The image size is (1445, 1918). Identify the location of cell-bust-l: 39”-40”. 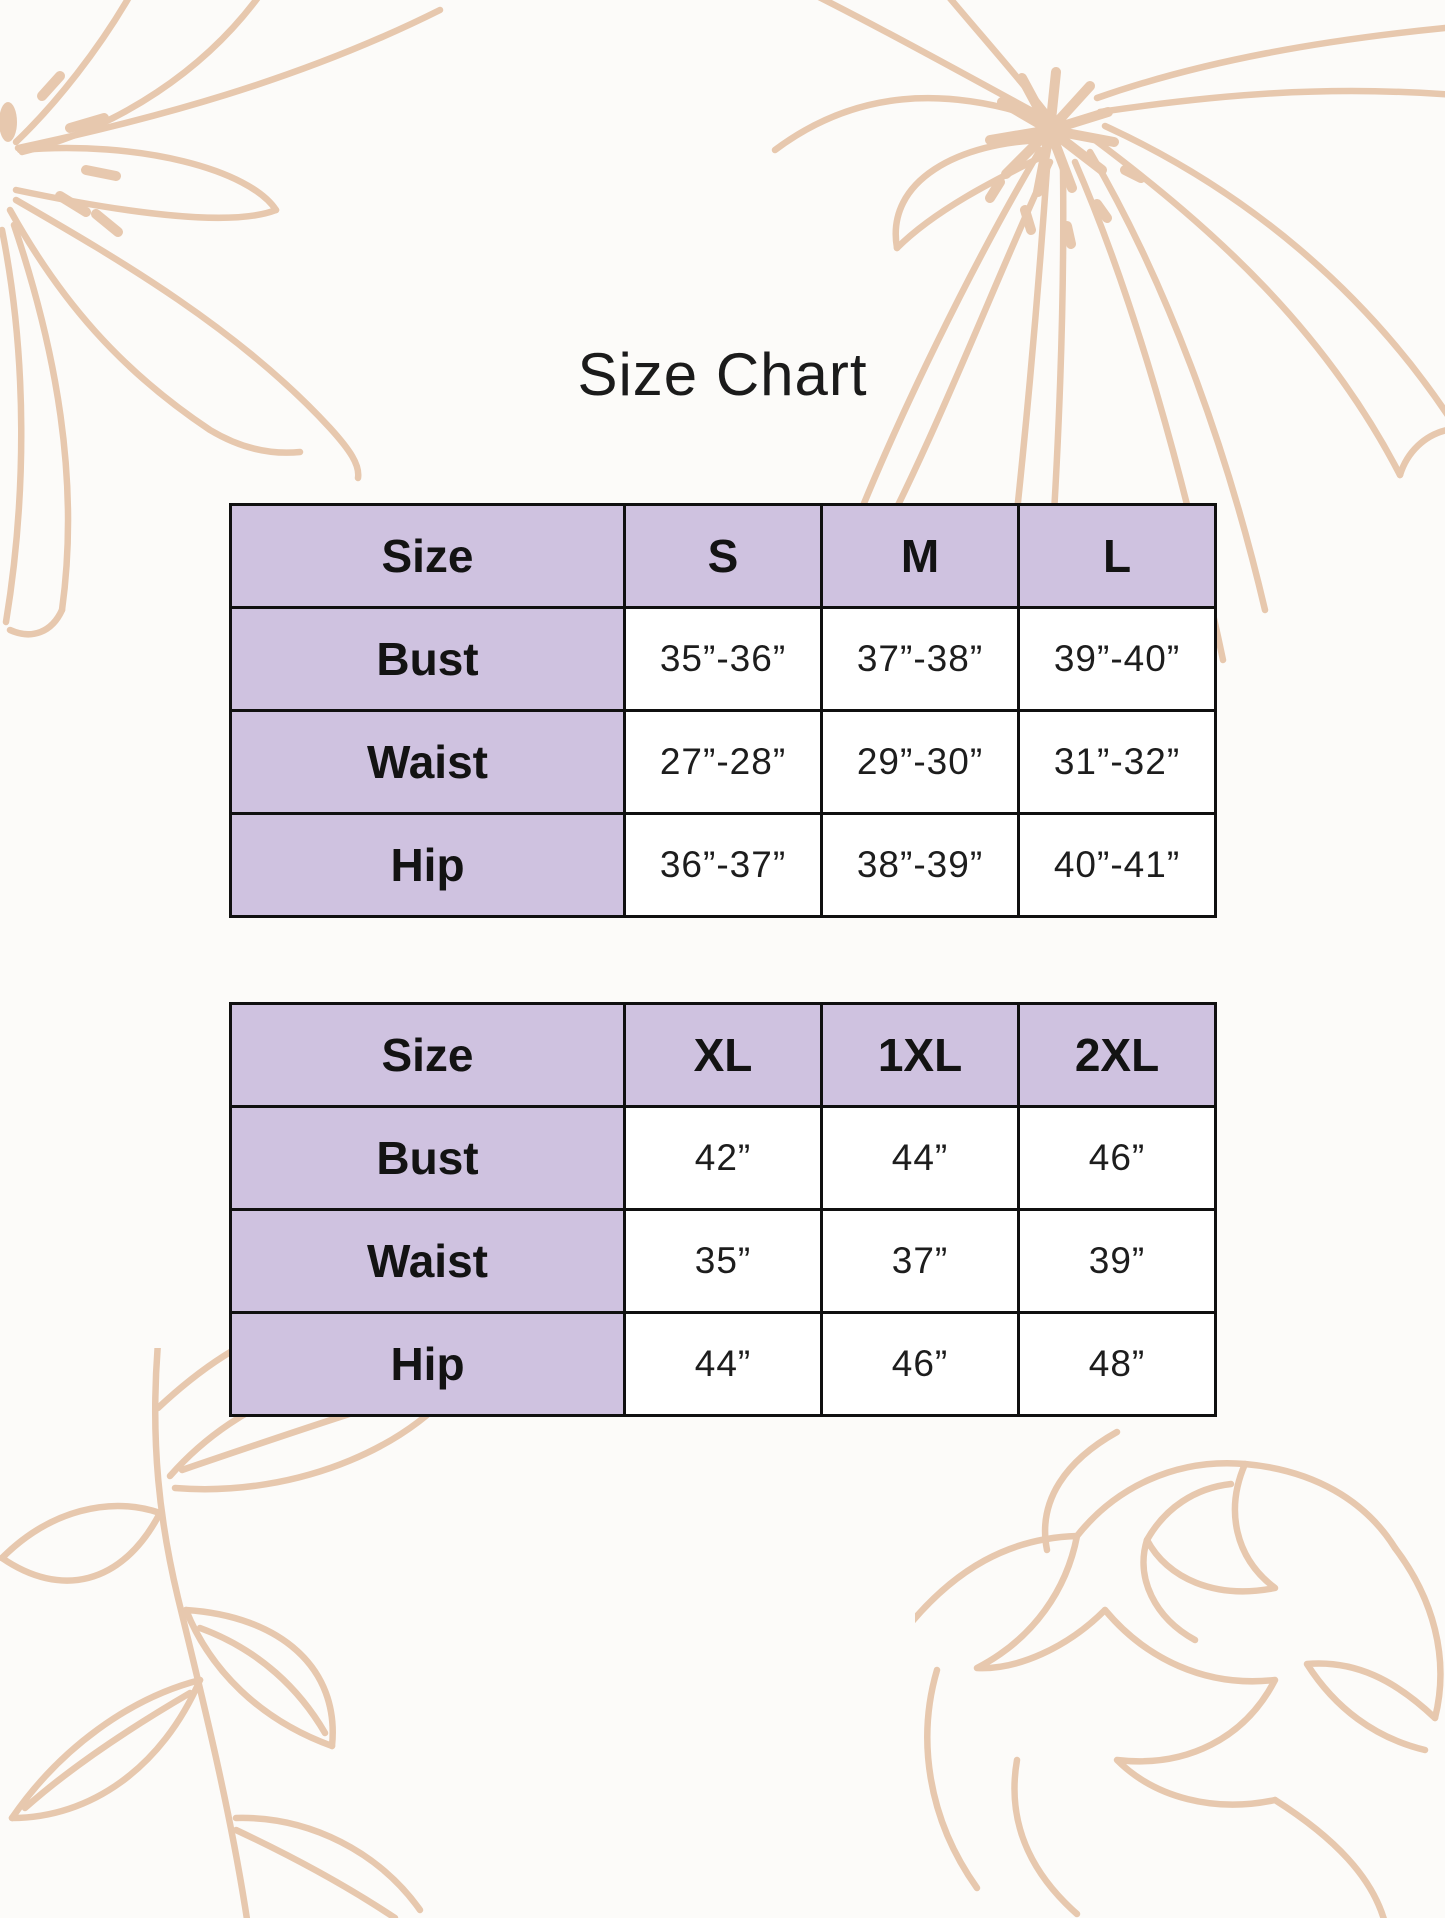
(1117, 659).